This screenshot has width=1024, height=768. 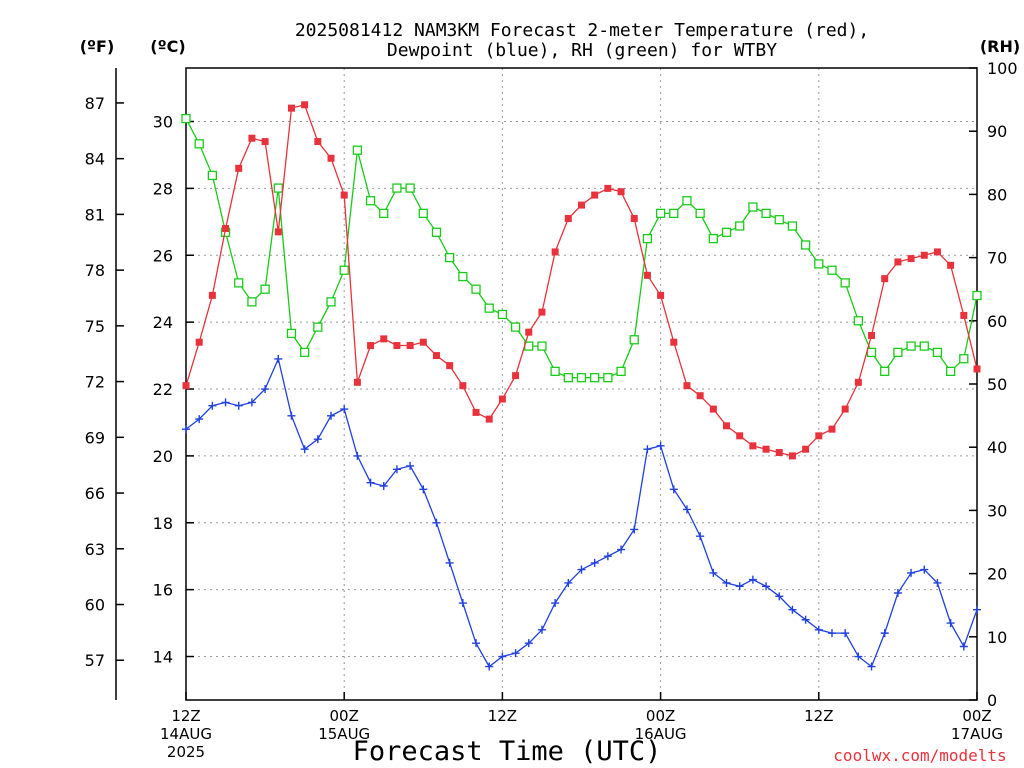 I want to click on rh-tick-label: 30, so click(x=997, y=510).